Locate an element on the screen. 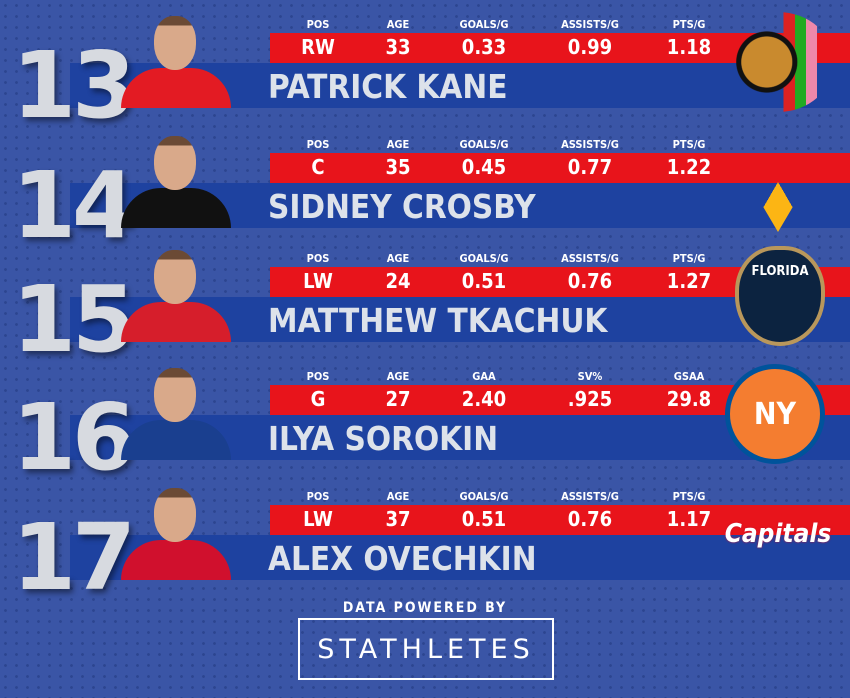 This screenshot has width=850, height=698. stat-header: GAA is located at coordinates (484, 376).